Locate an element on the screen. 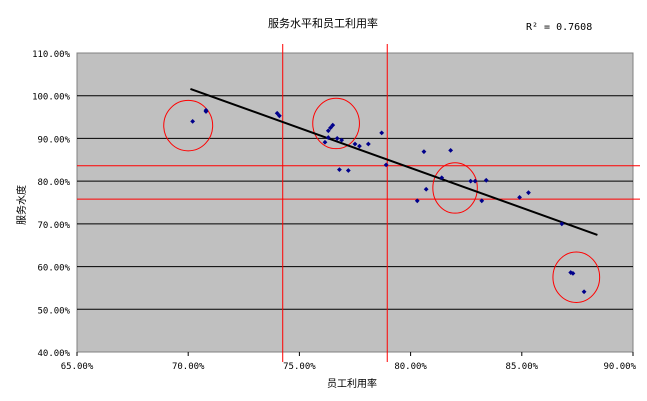 The width and height of the screenshot is (647, 401). x-tick-label: 70.00% is located at coordinates (188, 367).